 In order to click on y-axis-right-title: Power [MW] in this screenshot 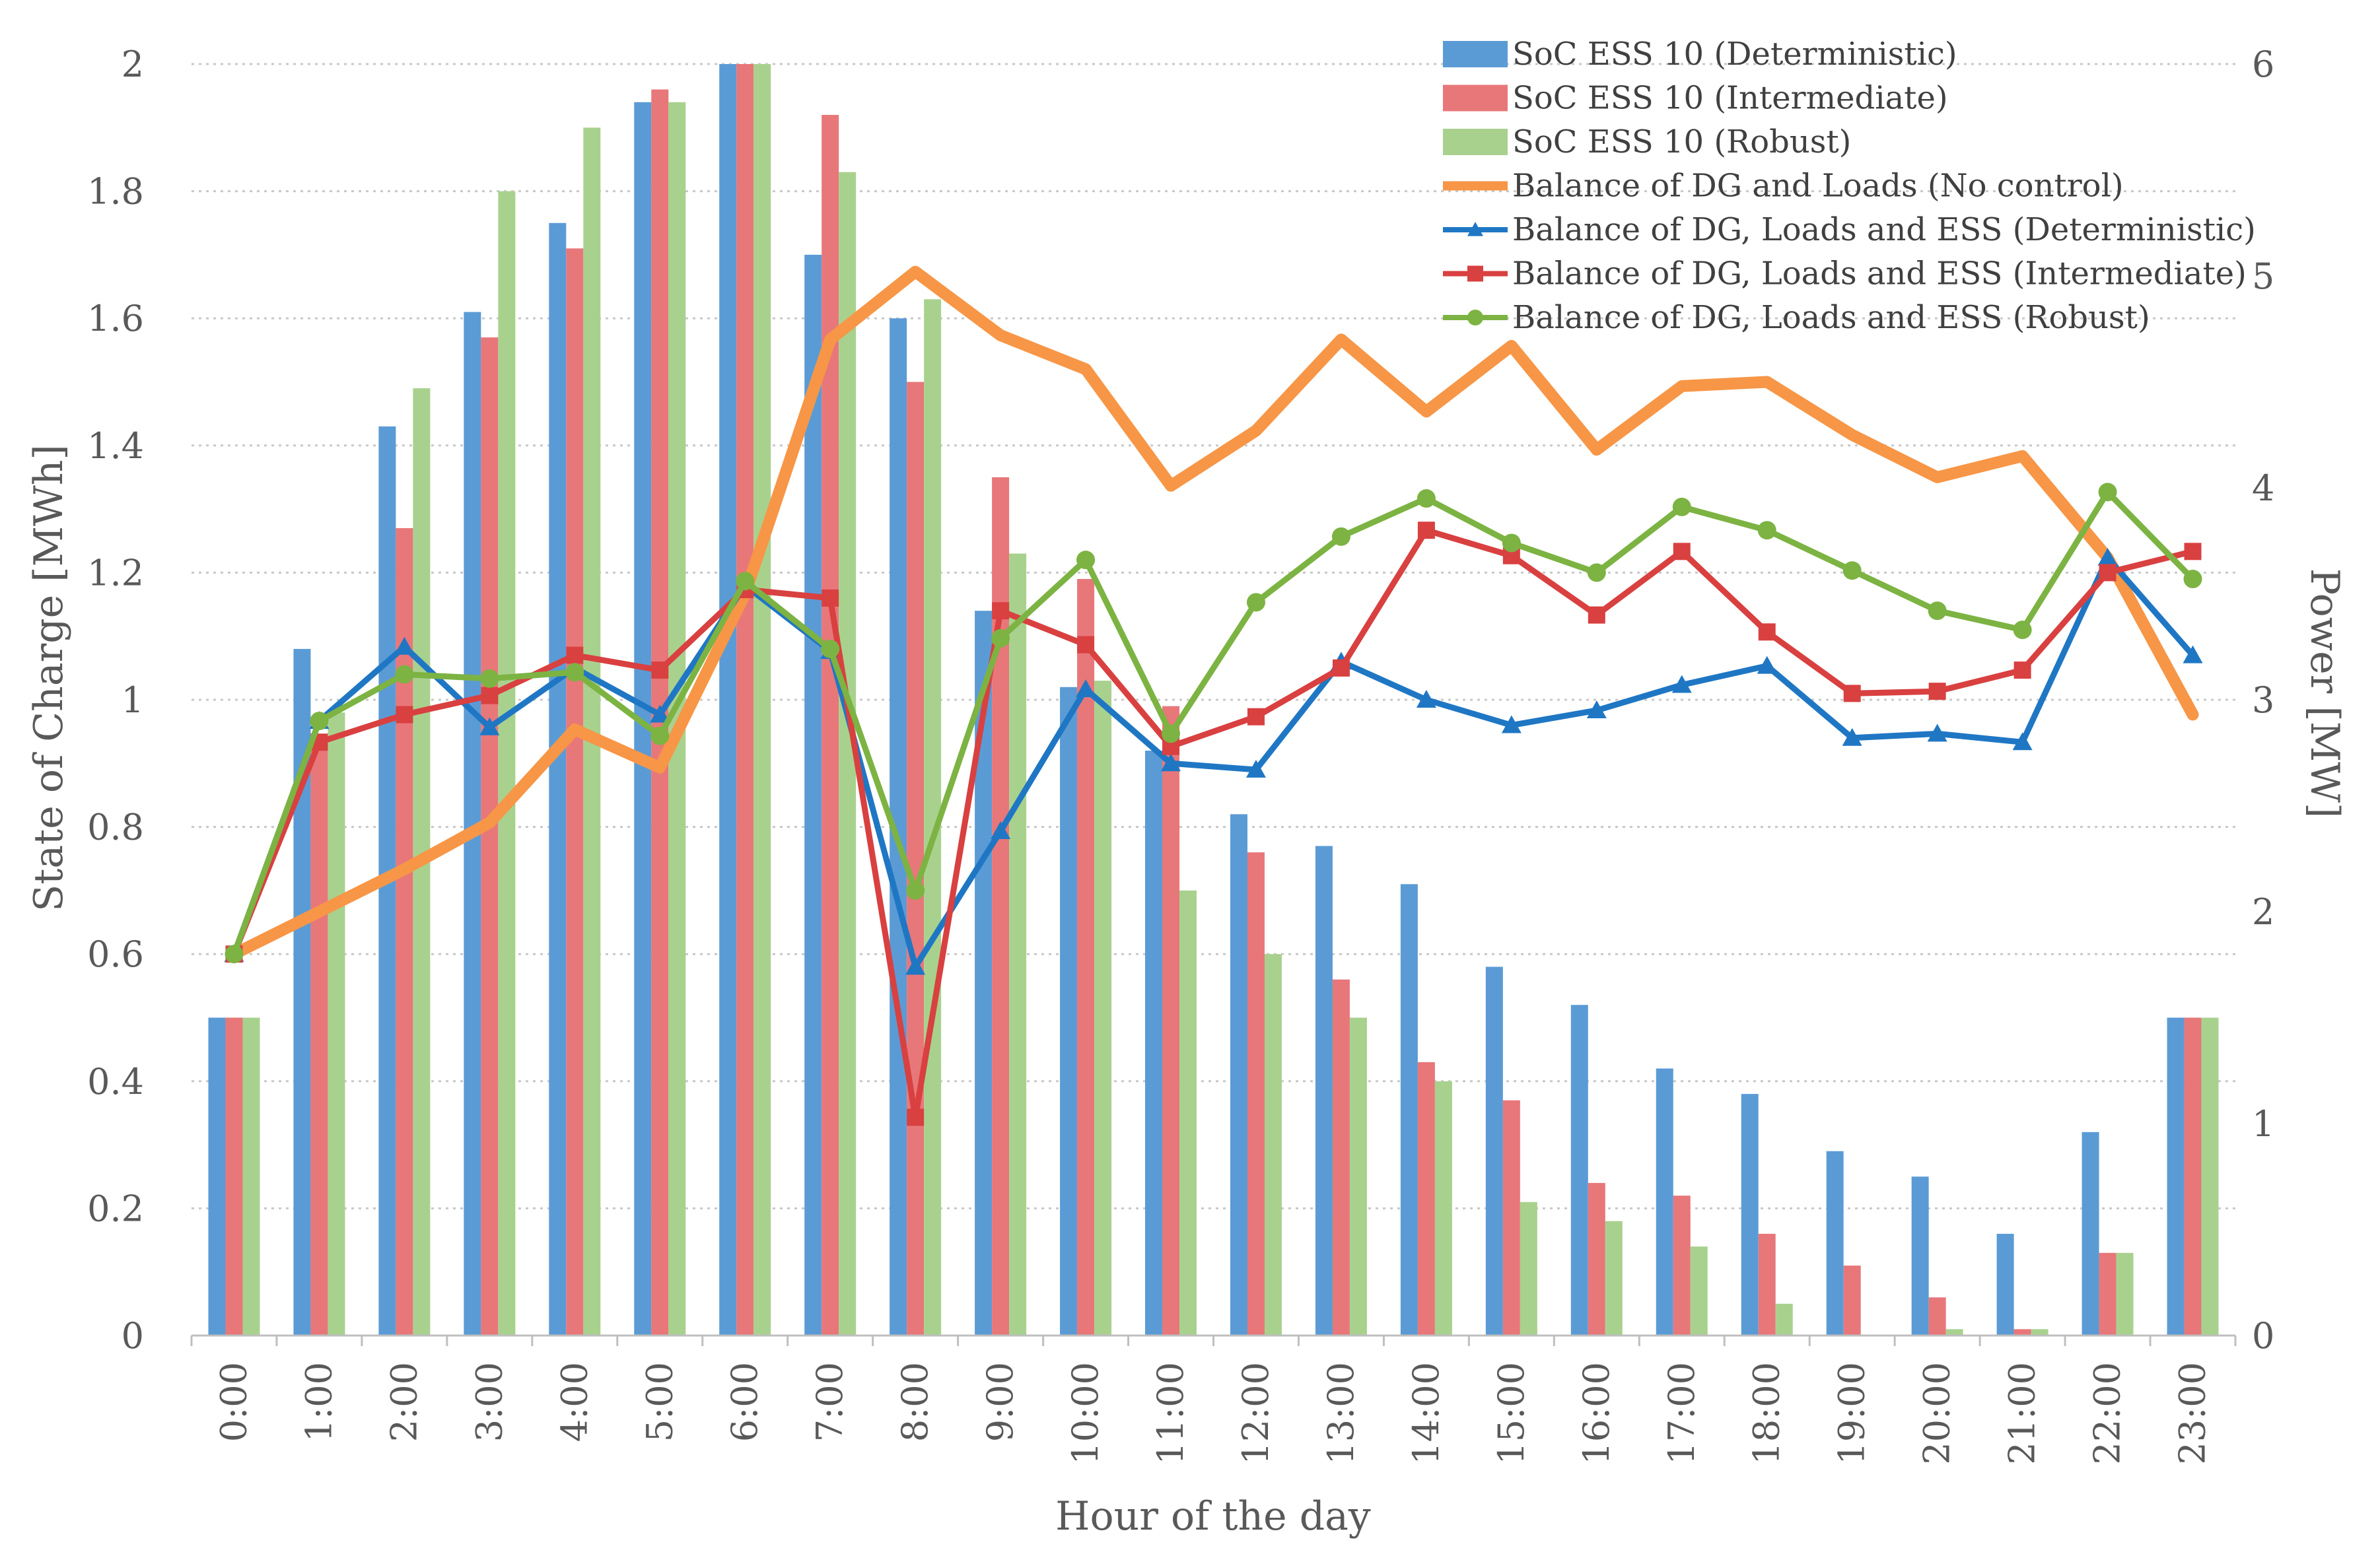, I will do `click(2324, 693)`.